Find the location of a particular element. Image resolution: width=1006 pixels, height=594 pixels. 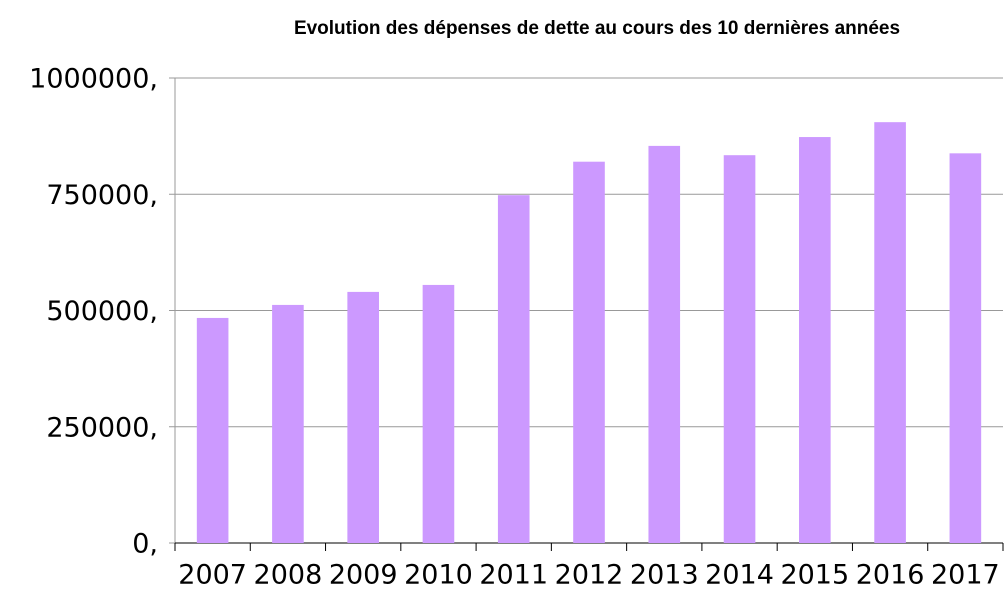

x-tick-label: 2015 is located at coordinates (814, 575).